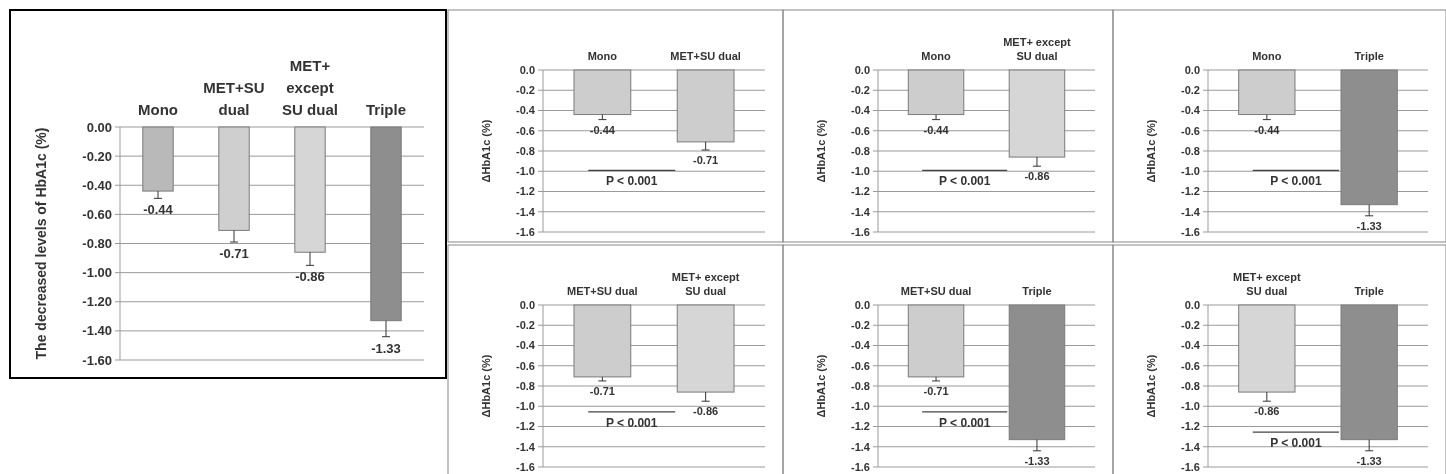  What do you see at coordinates (97, 156) in the screenshot?
I see `y-tick-label: -0.20` at bounding box center [97, 156].